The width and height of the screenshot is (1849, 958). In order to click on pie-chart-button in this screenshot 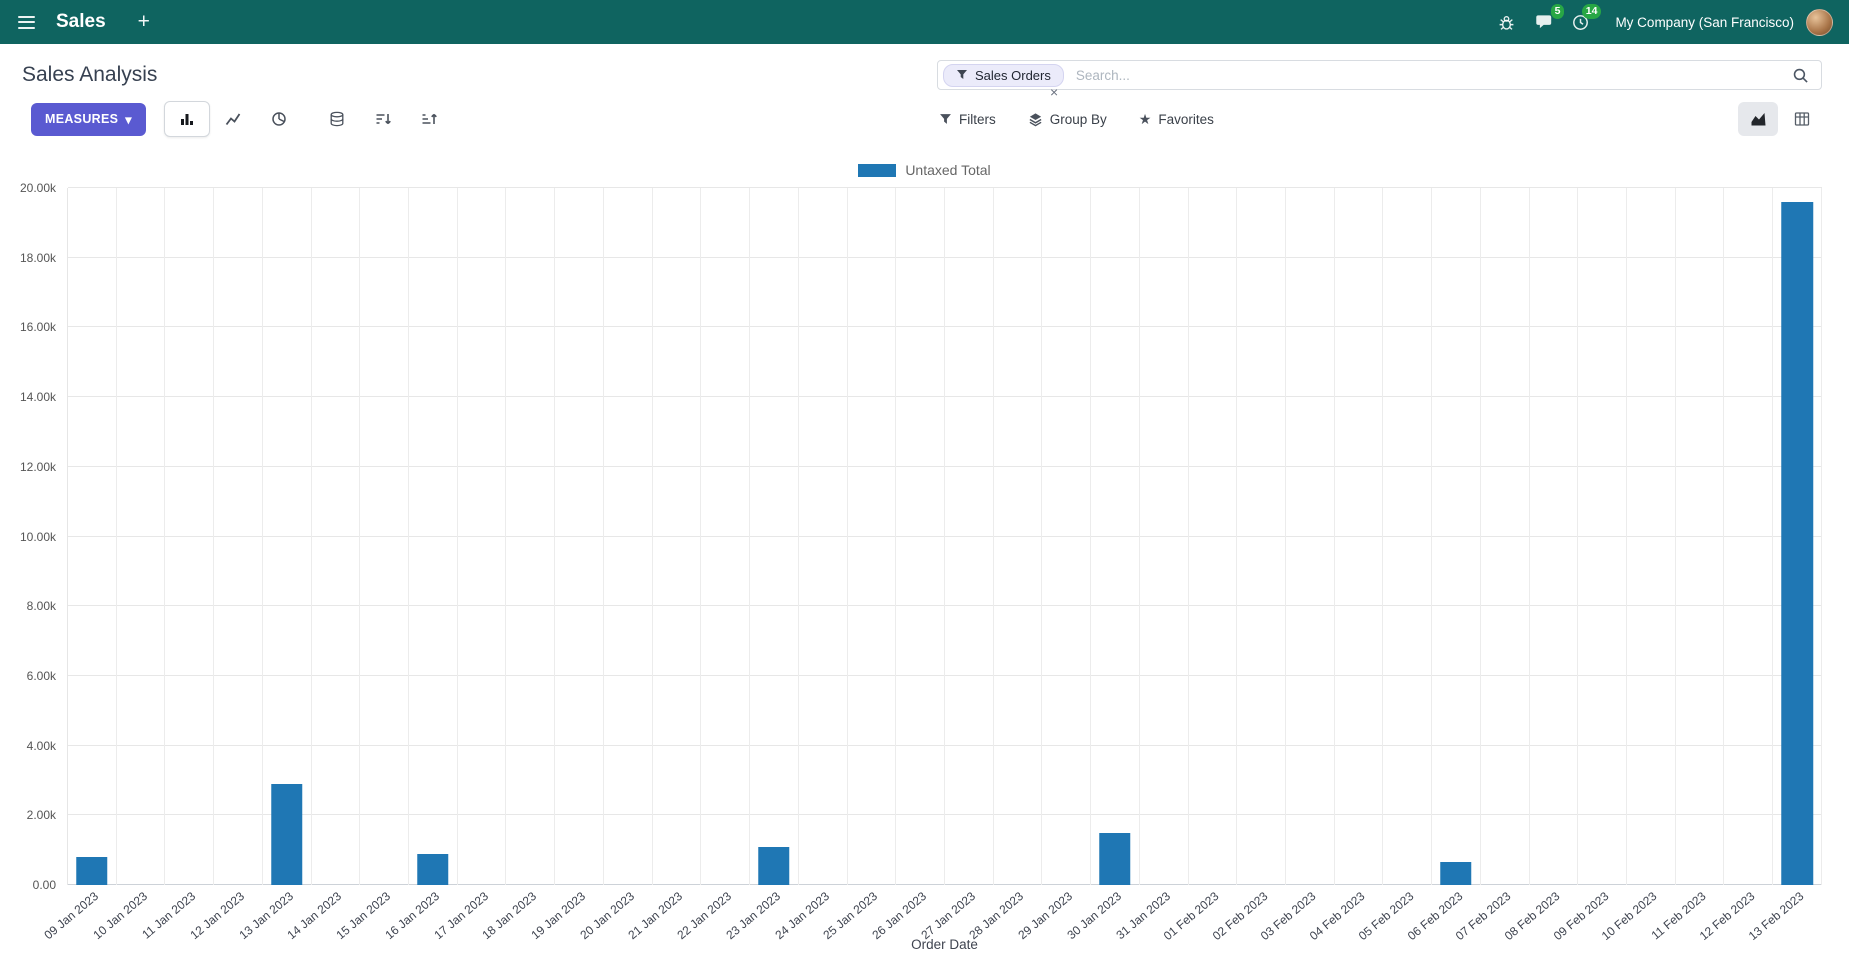, I will do `click(279, 119)`.